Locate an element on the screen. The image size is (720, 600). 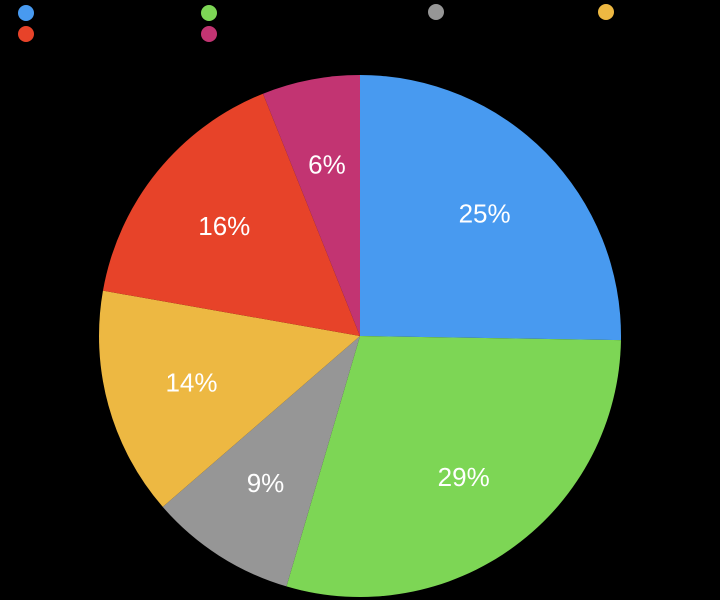
slice-label: 29% is located at coordinates (464, 477).